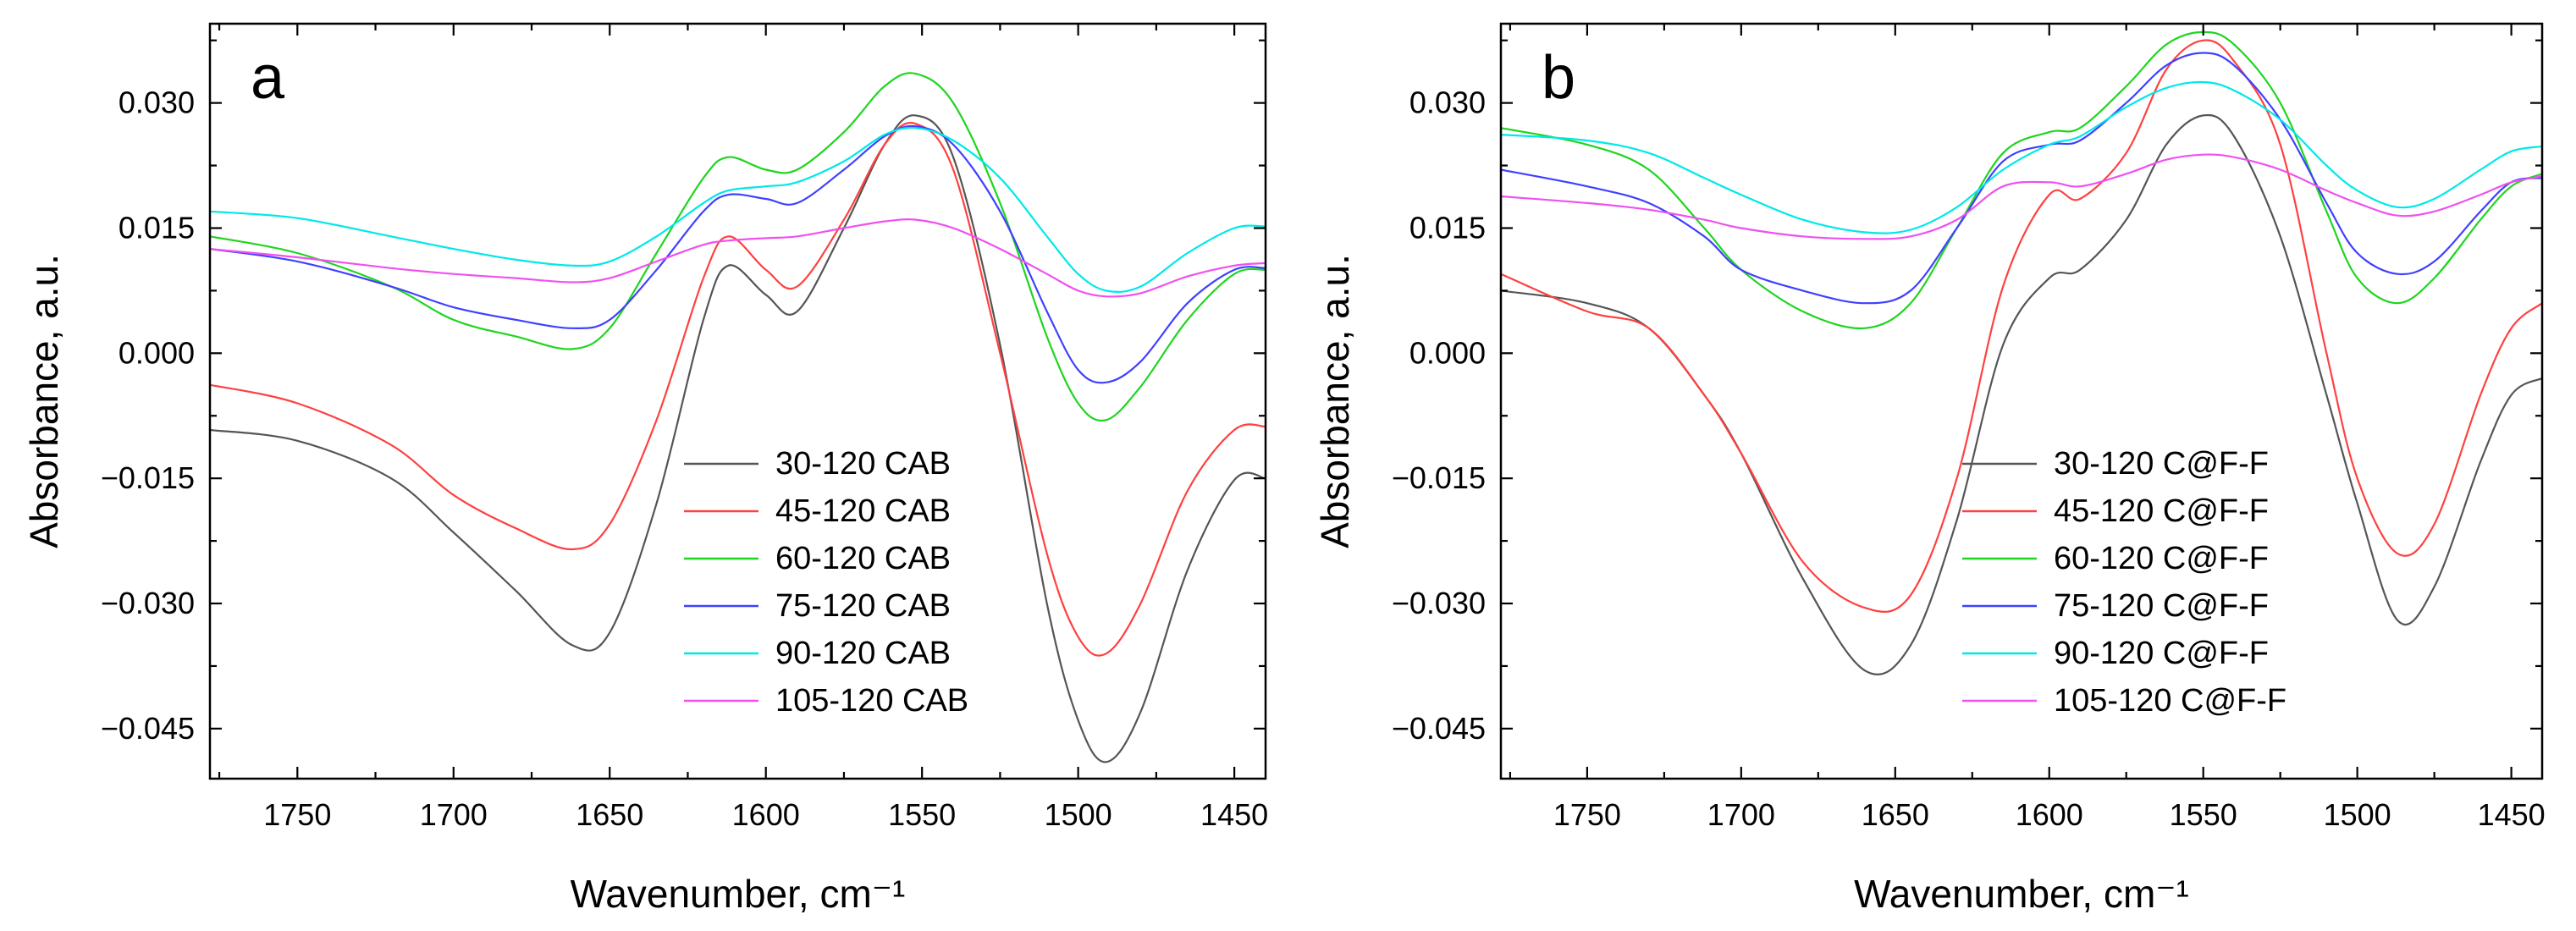  Describe the element at coordinates (2162, 511) in the screenshot. I see `legend-label-2: 45-120 C@F-F` at that location.